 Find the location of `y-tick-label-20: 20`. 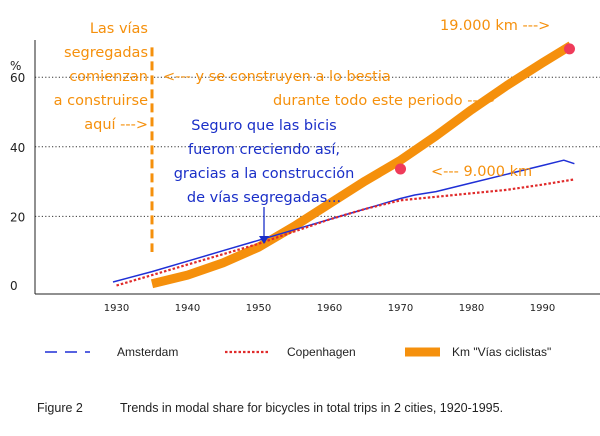

y-tick-label-20: 20 is located at coordinates (17, 217).